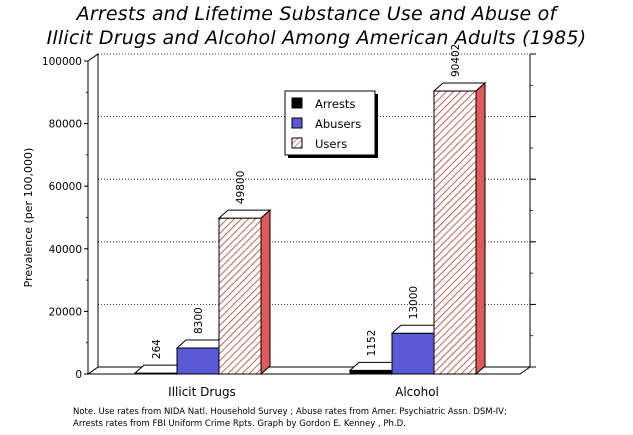 This screenshot has height=435, width=633. Describe the element at coordinates (480, 228) in the screenshot. I see `bar-users-alcohol-side` at that location.